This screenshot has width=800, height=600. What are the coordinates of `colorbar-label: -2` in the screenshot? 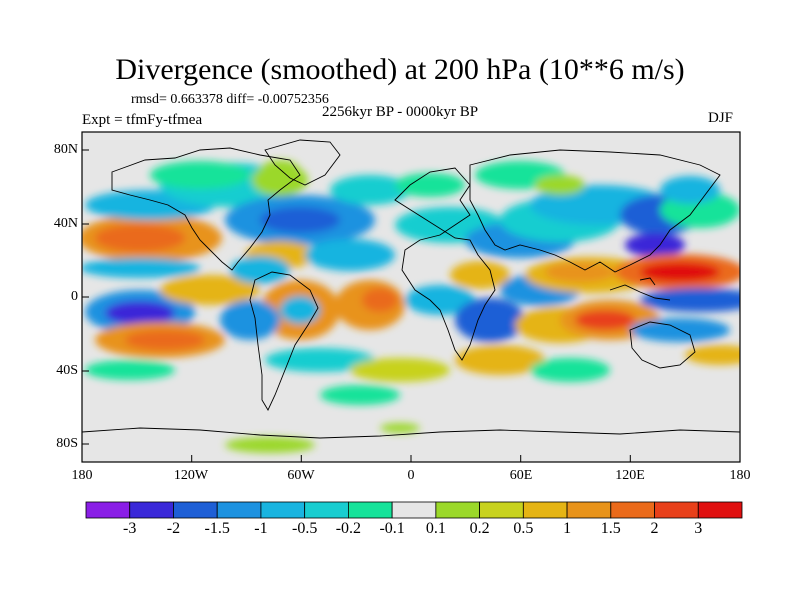 It's located at (173, 528).